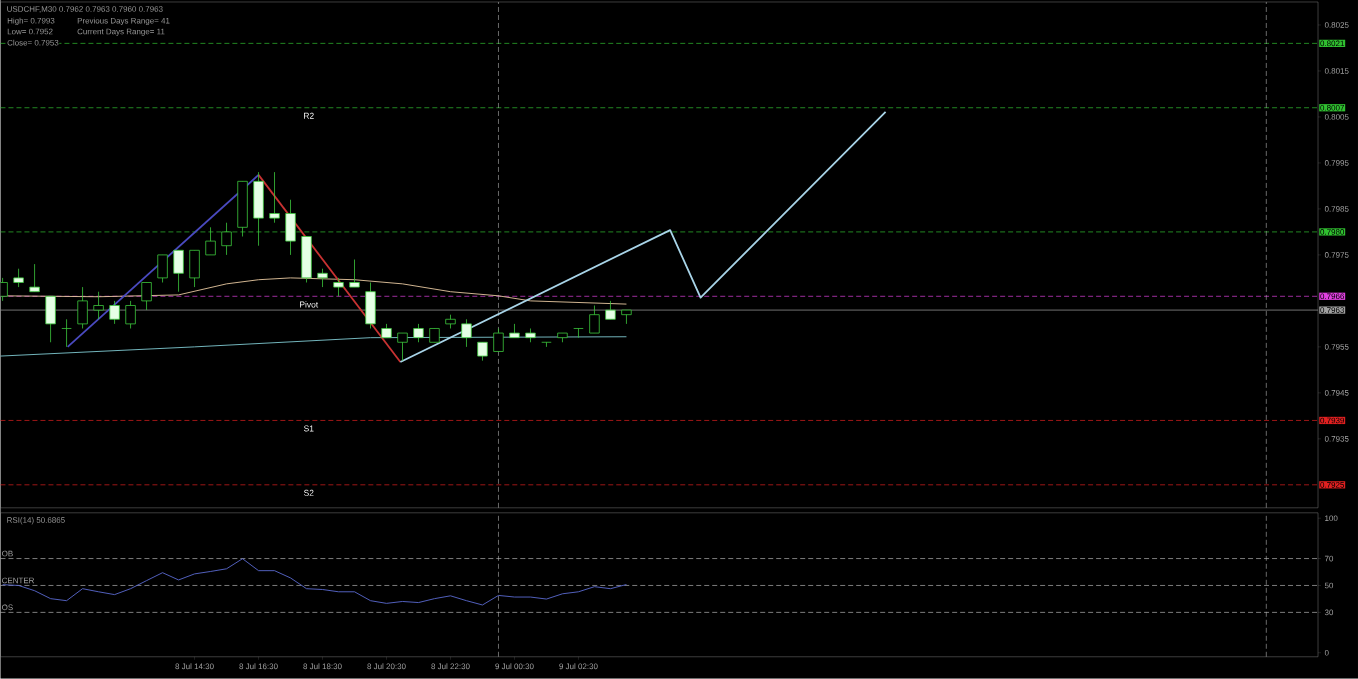  What do you see at coordinates (308, 428) in the screenshot?
I see `ref-line-label: S1` at bounding box center [308, 428].